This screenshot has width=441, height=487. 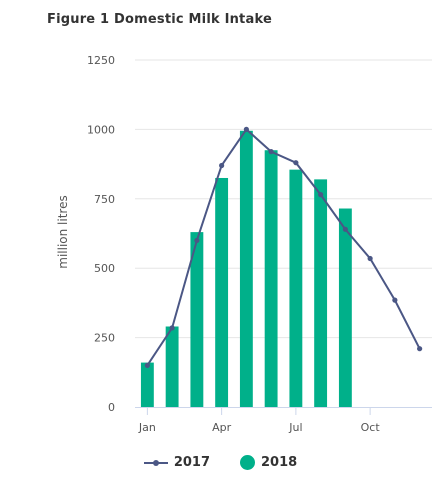 I want to click on x-tick-label: Jul, so click(x=295, y=427).